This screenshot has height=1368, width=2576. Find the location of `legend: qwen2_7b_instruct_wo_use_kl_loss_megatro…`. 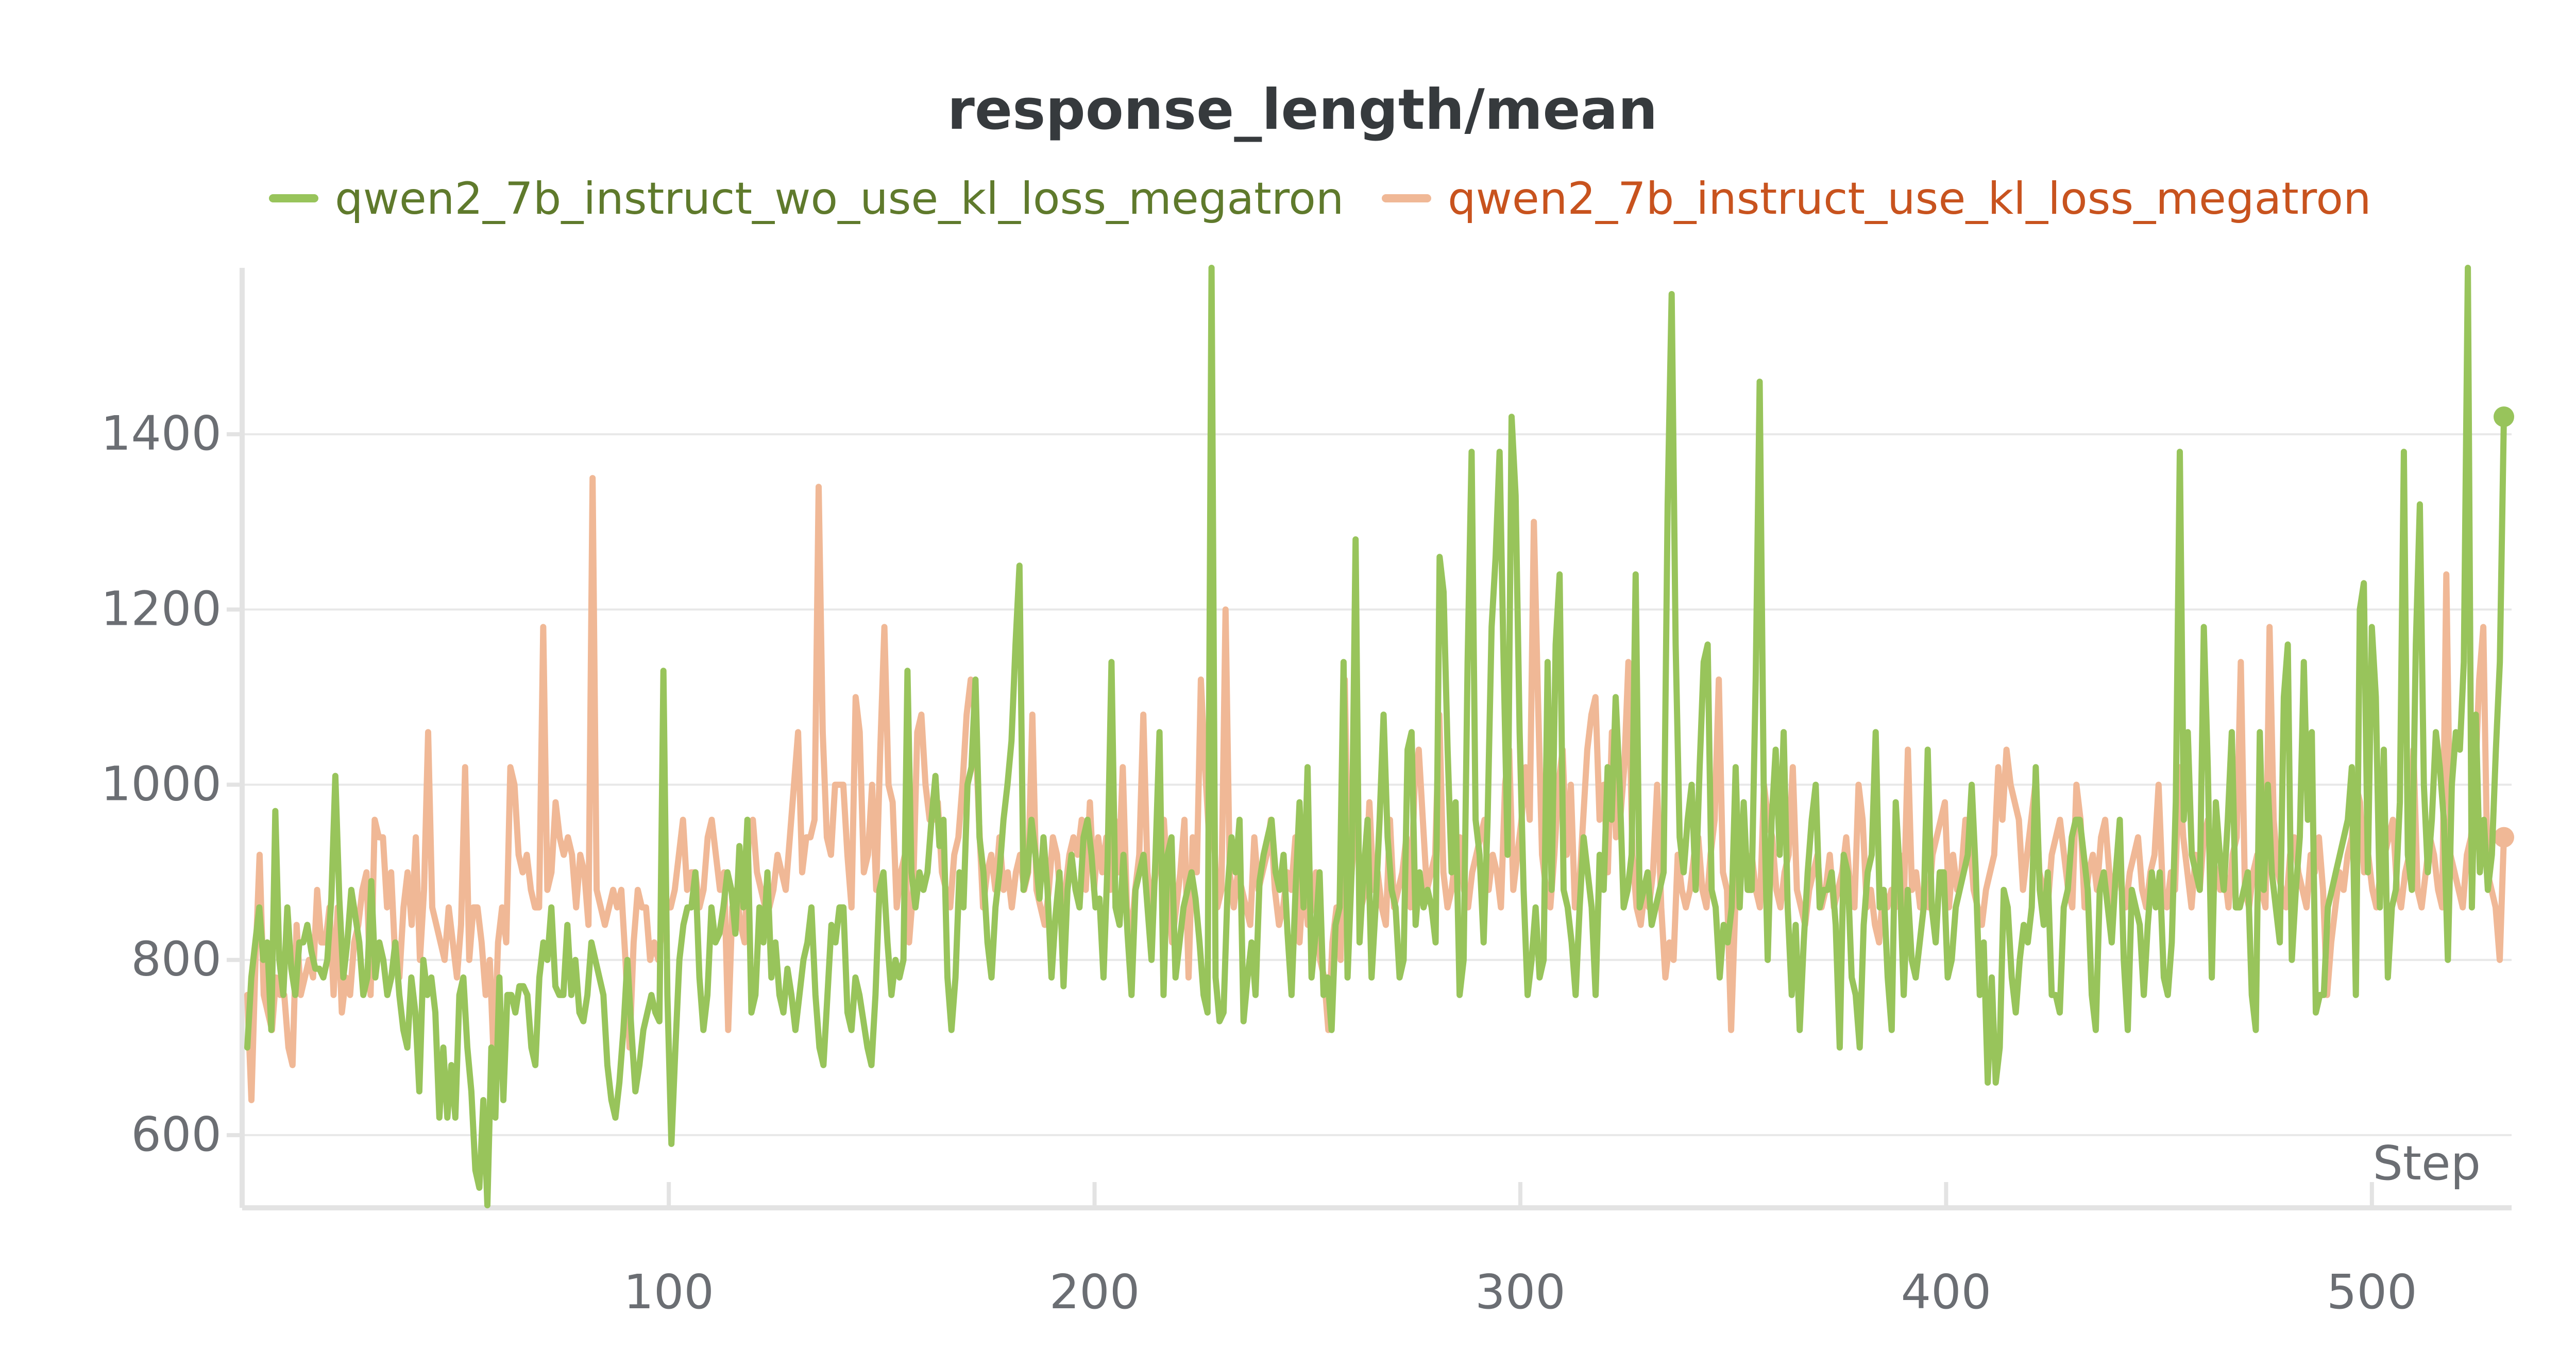

legend: qwen2_7b_instruct_wo_use_kl_loss_megatro… is located at coordinates (1320, 199).